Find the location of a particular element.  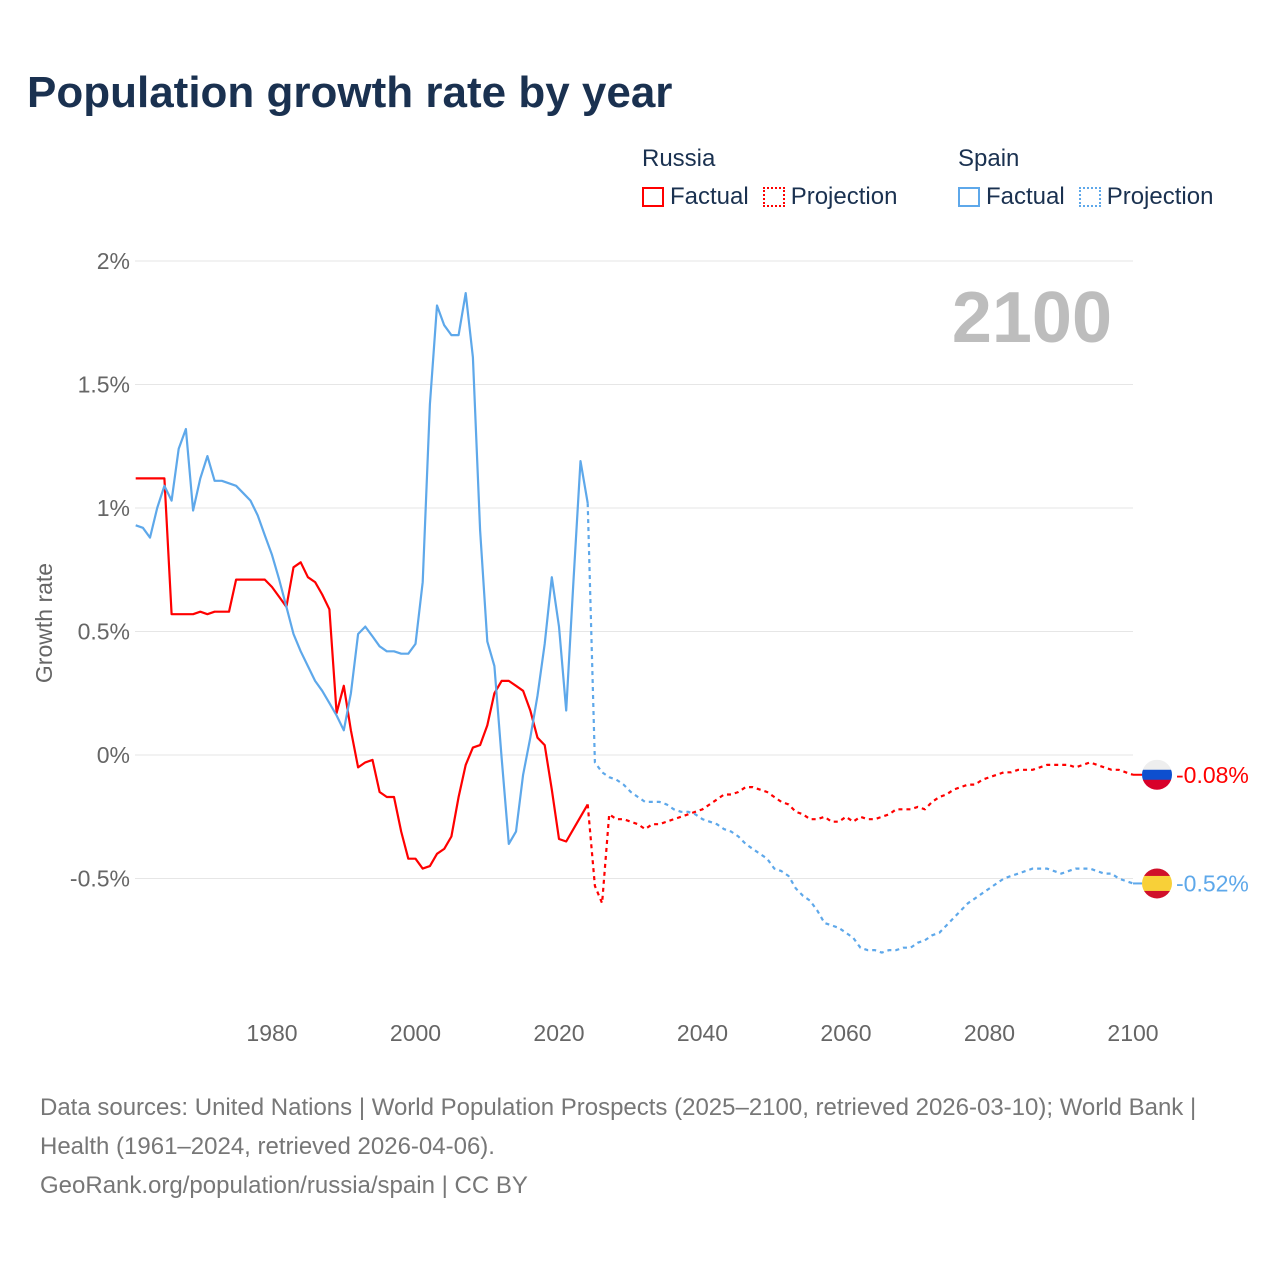

x-tick-label: 2040 is located at coordinates (702, 1033).